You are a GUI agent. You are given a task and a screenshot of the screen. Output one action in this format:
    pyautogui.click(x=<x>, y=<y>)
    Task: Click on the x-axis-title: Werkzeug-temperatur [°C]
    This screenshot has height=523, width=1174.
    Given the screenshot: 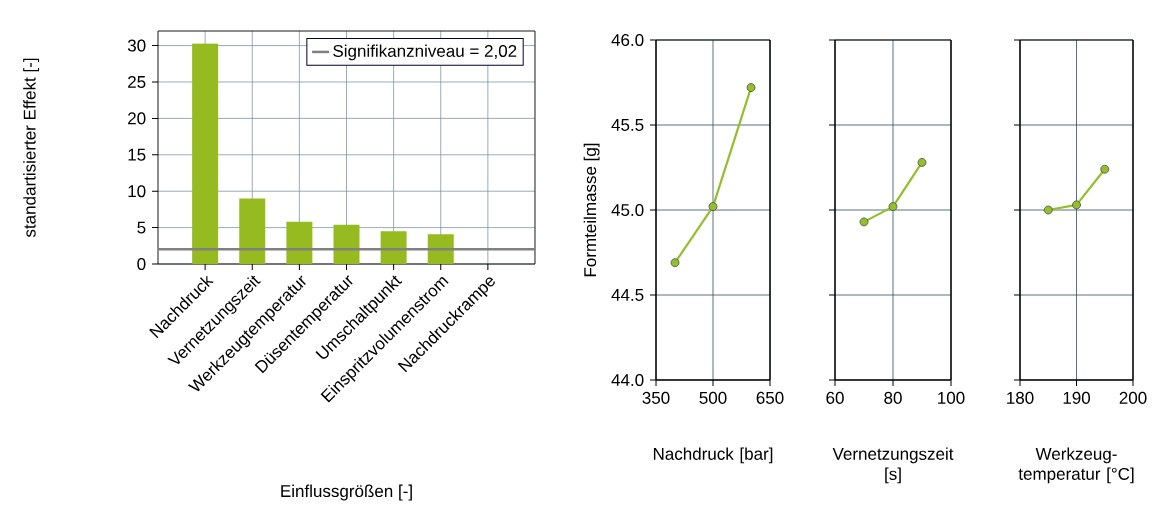 What is the action you would take?
    pyautogui.click(x=1076, y=465)
    